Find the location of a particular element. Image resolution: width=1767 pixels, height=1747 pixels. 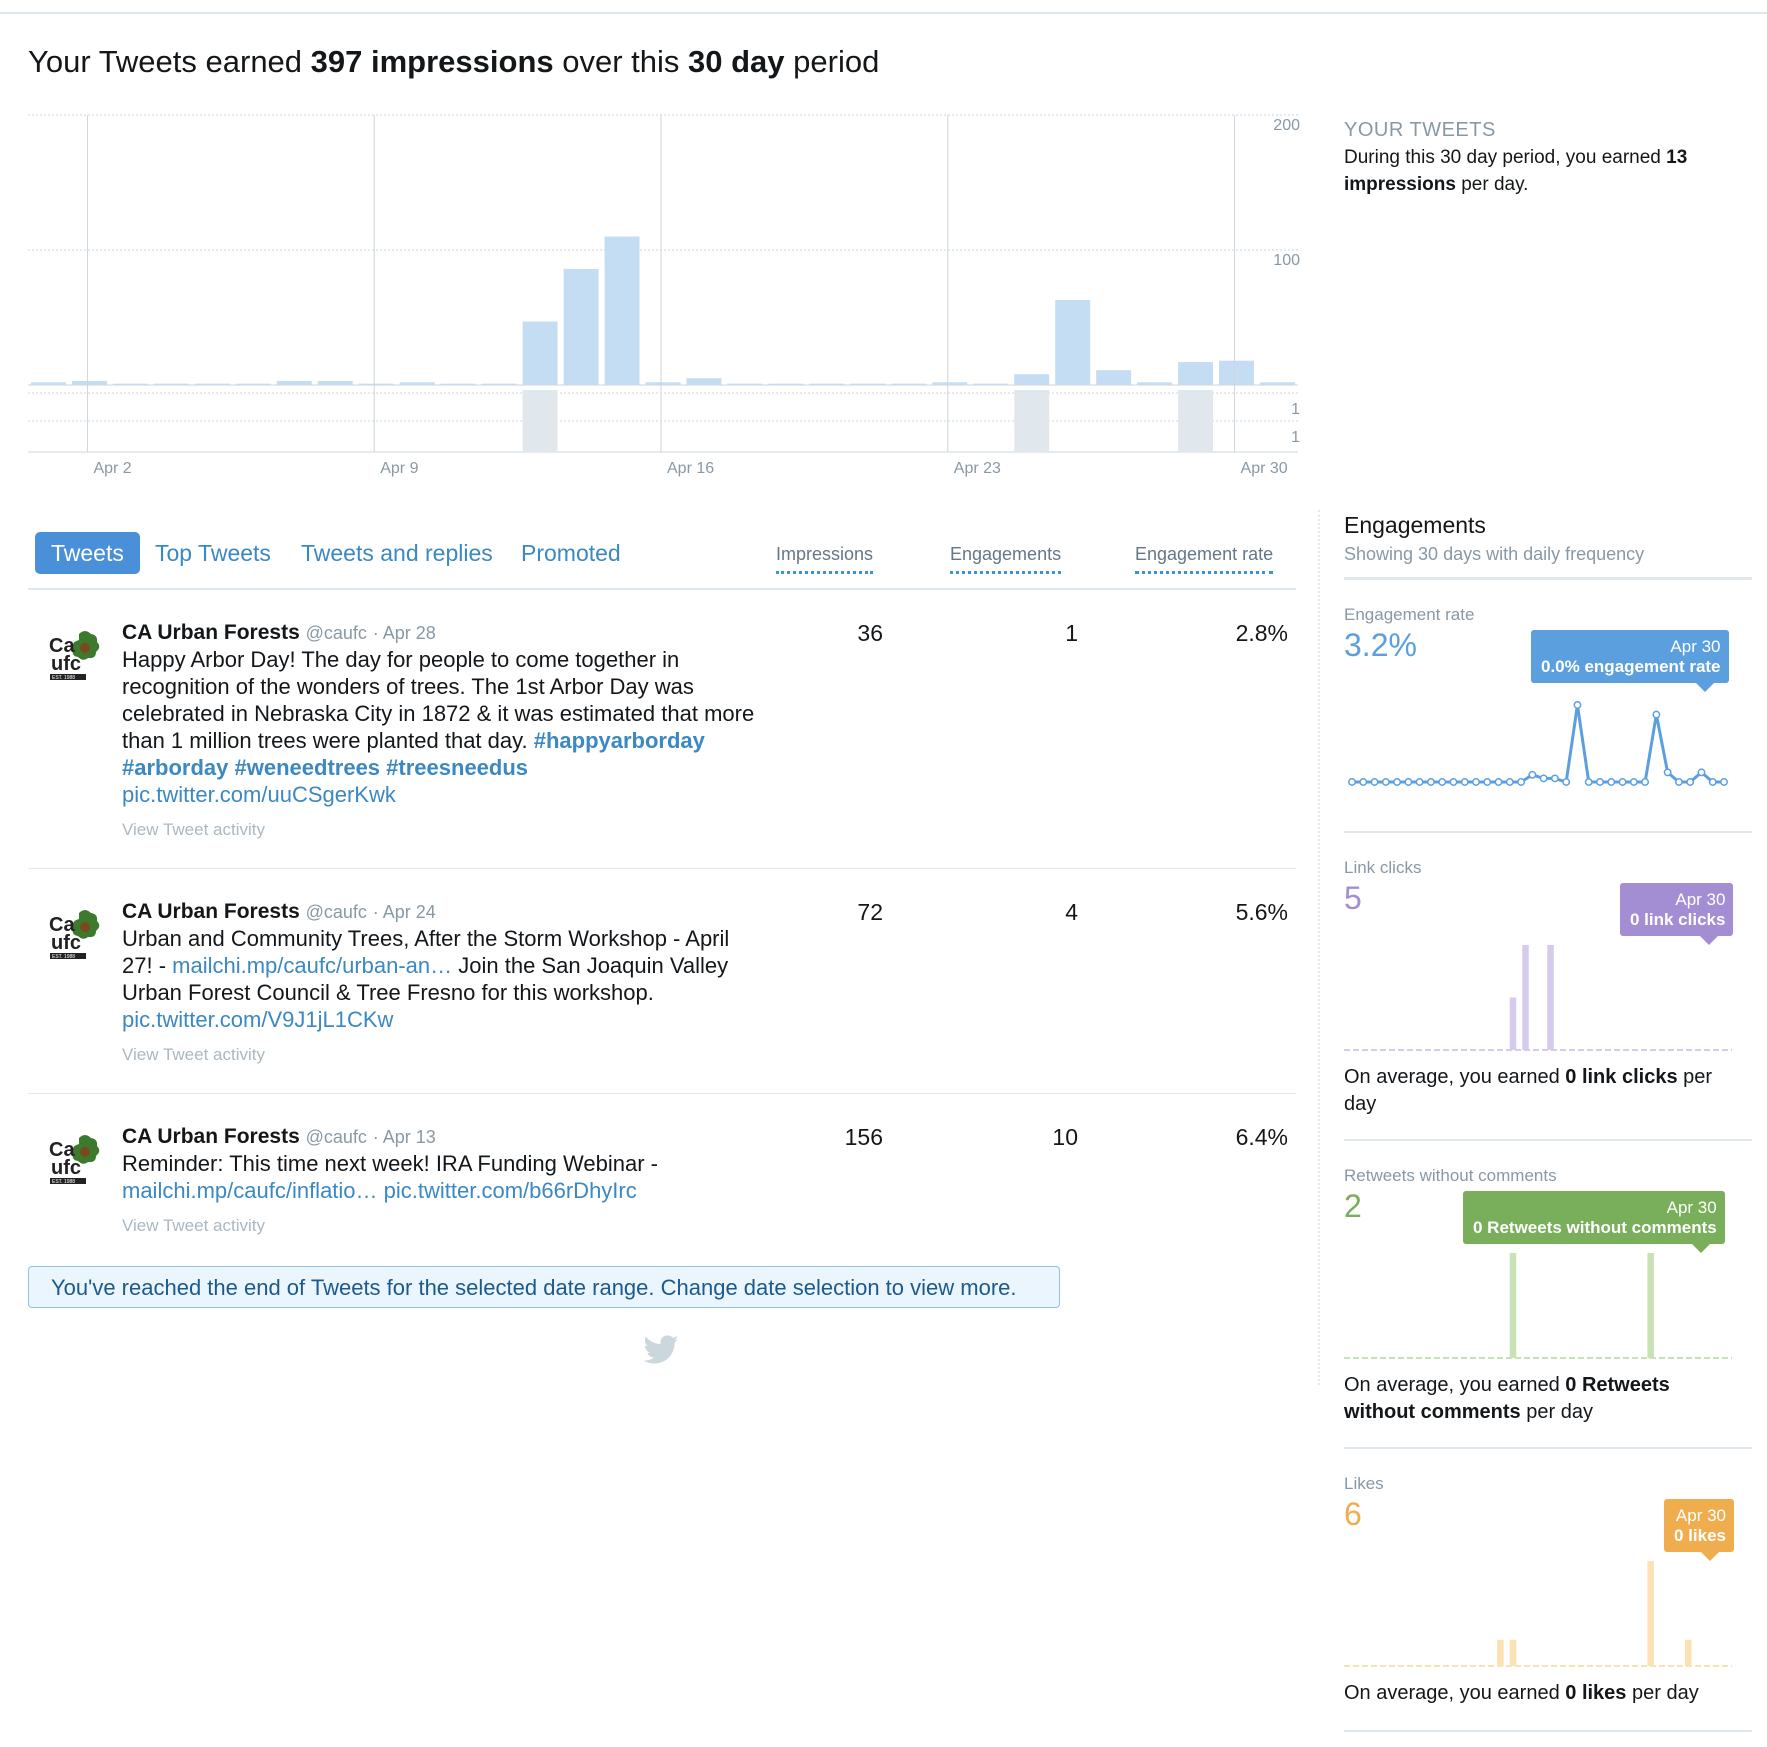

link-clicks-bars is located at coordinates (1538, 996).